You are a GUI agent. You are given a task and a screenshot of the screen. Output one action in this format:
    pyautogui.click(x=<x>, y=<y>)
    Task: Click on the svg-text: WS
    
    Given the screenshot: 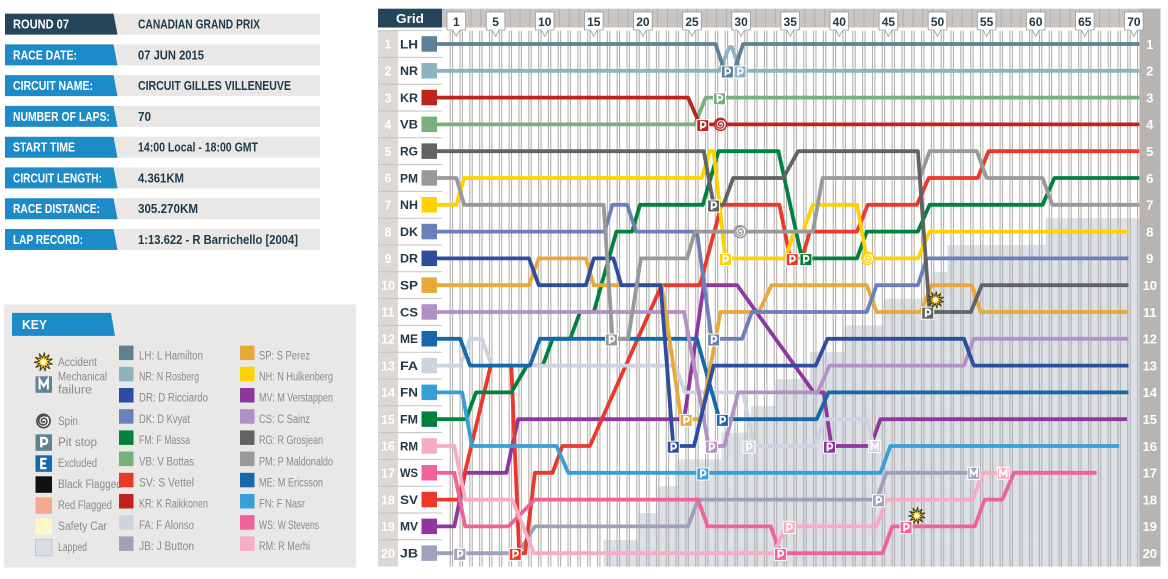 What is the action you would take?
    pyautogui.click(x=409, y=474)
    